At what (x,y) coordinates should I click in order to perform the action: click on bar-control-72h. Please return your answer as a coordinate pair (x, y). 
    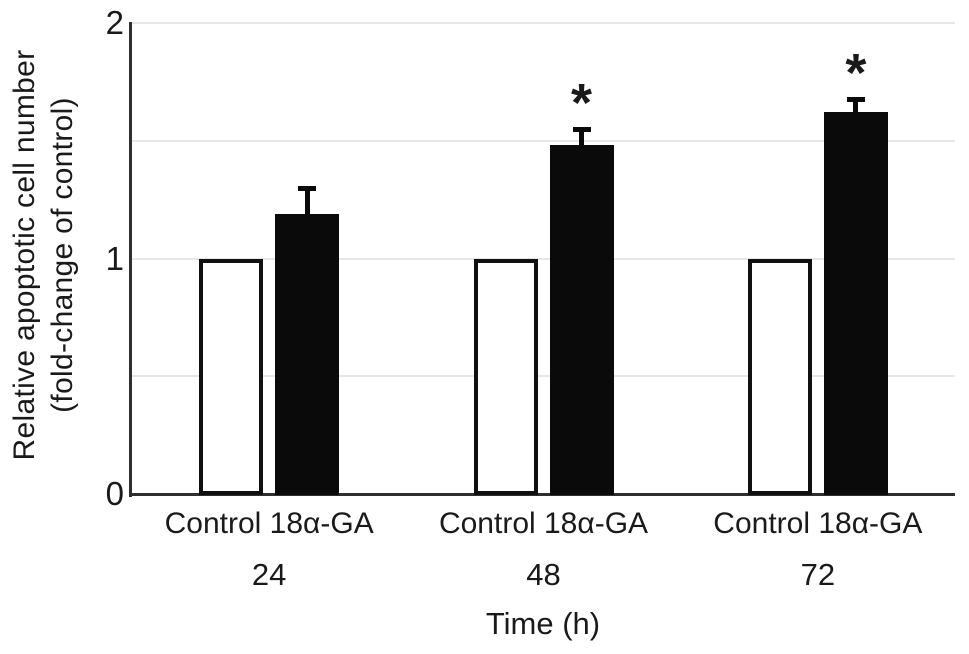
    Looking at the image, I should click on (779, 376).